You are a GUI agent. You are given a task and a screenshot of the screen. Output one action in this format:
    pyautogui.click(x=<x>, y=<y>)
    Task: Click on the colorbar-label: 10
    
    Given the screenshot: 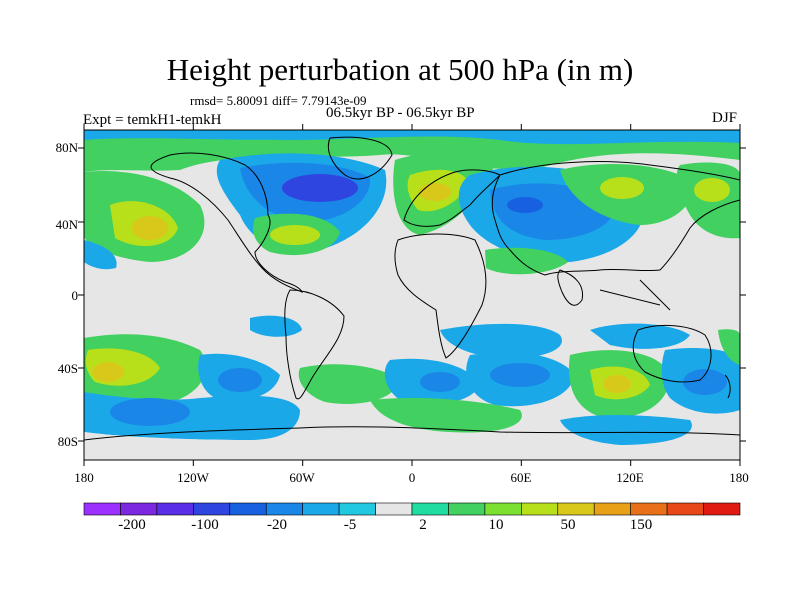 What is the action you would take?
    pyautogui.click(x=496, y=525)
    